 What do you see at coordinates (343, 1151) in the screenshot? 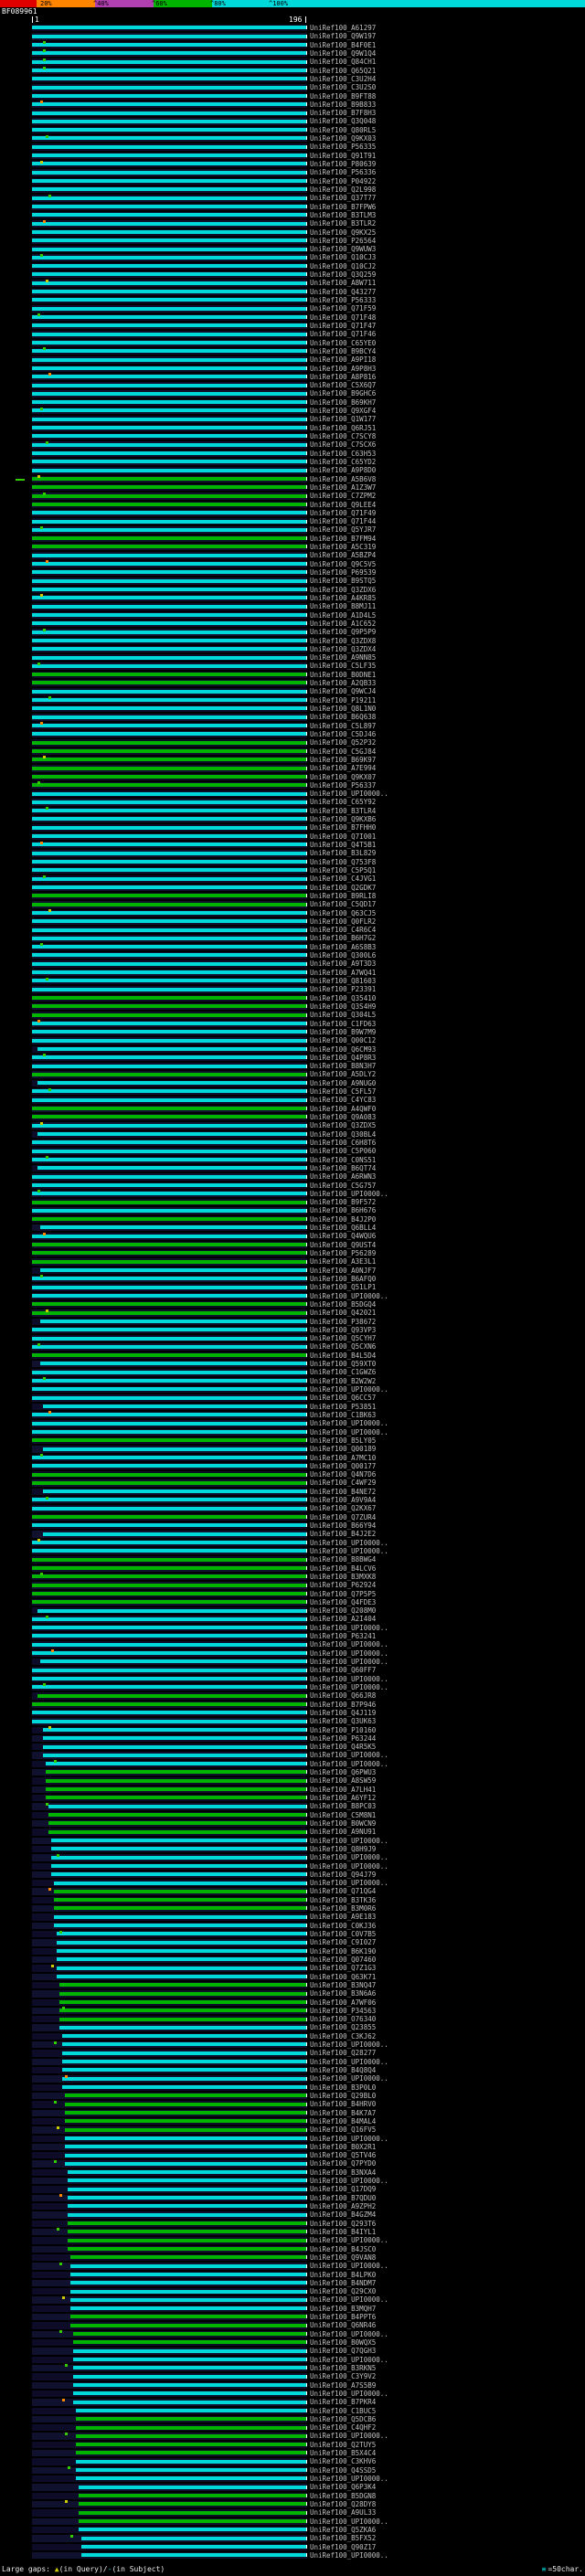
I see `hit-label: UniRef100_C5P060` at bounding box center [343, 1151].